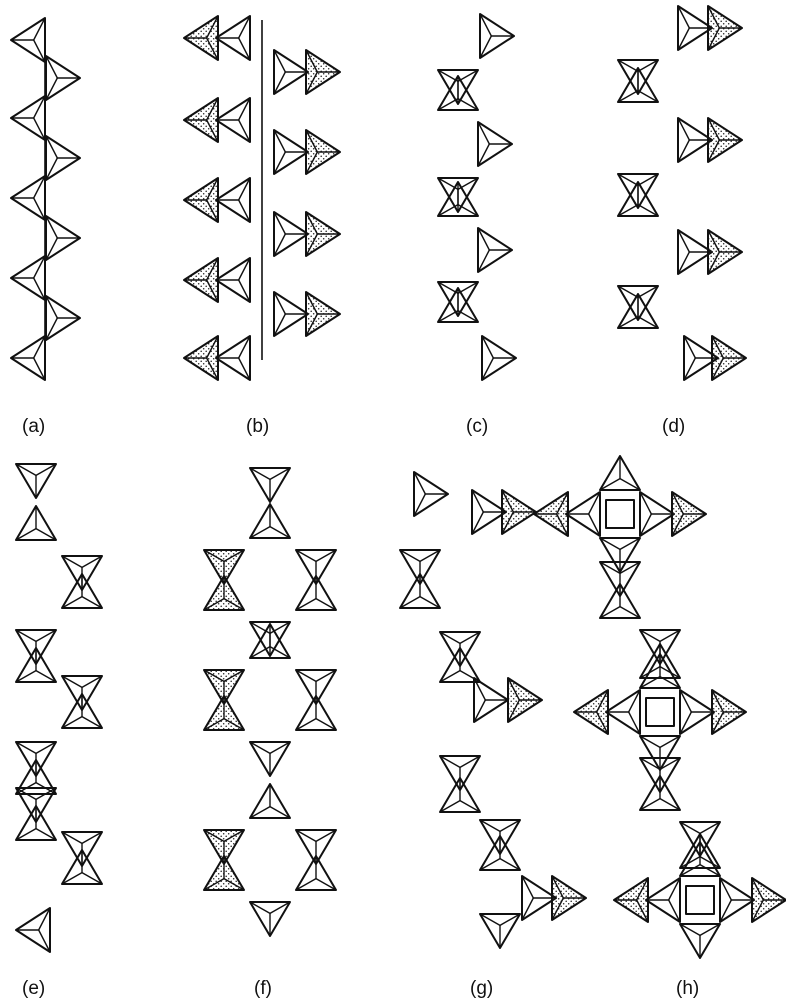 This screenshot has height=1002, width=786. I want to click on panel-h-label: (h), so click(687, 988).